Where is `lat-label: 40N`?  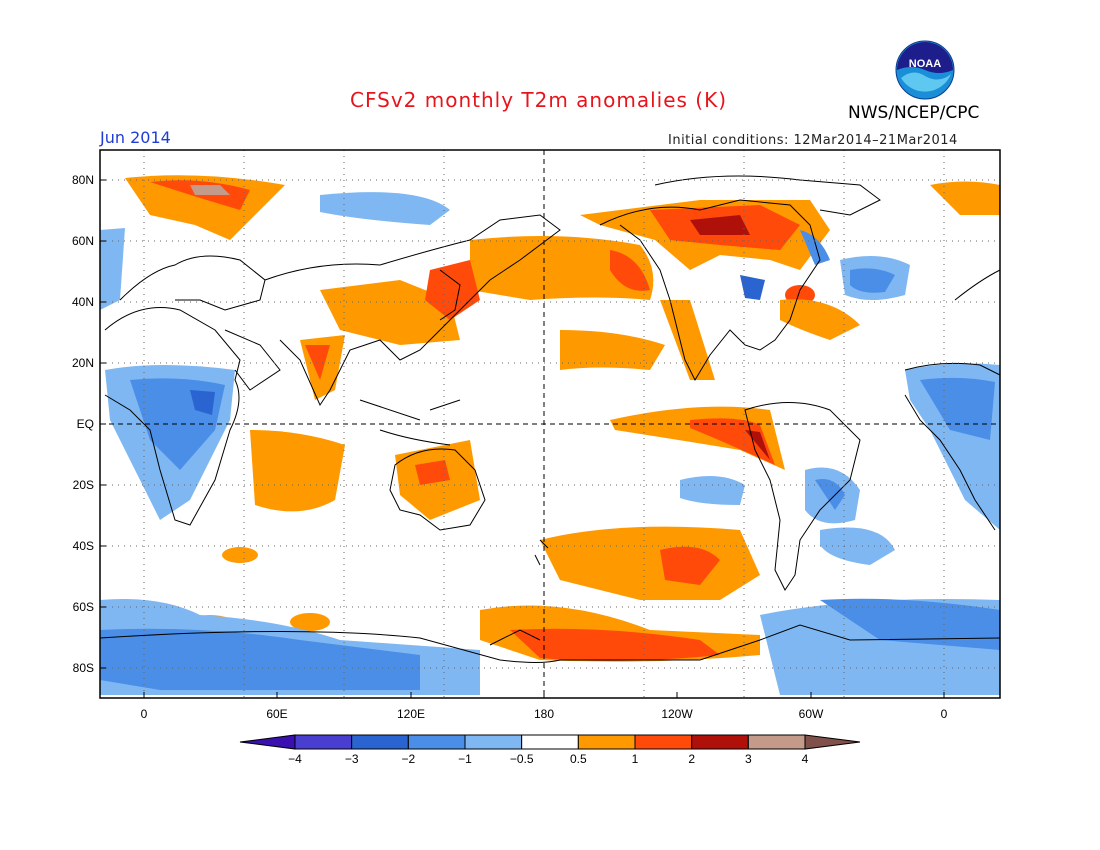 lat-label: 40N is located at coordinates (83, 302).